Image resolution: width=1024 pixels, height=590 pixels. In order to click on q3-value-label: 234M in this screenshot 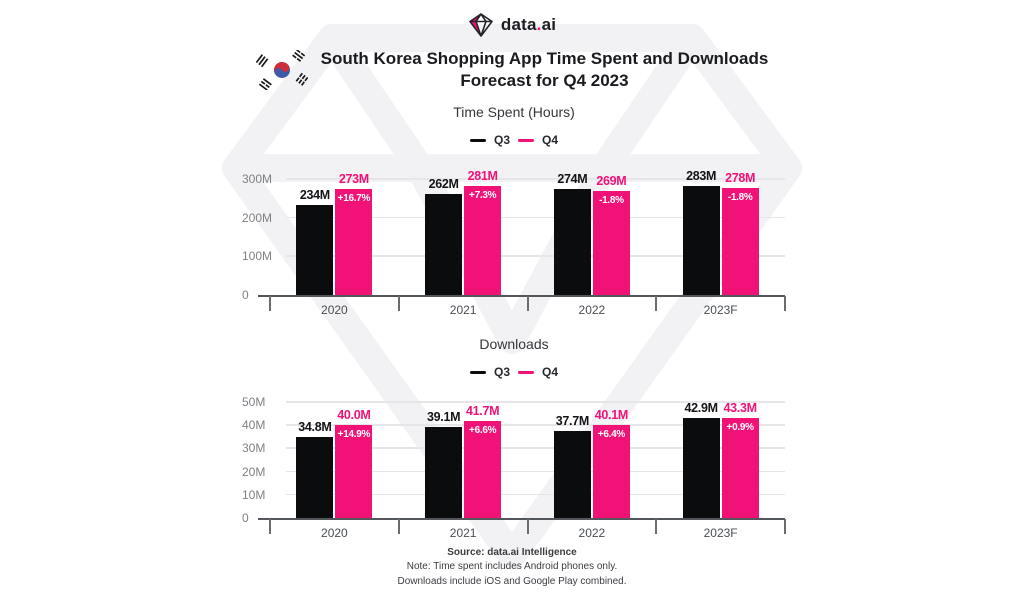, I will do `click(314, 194)`.